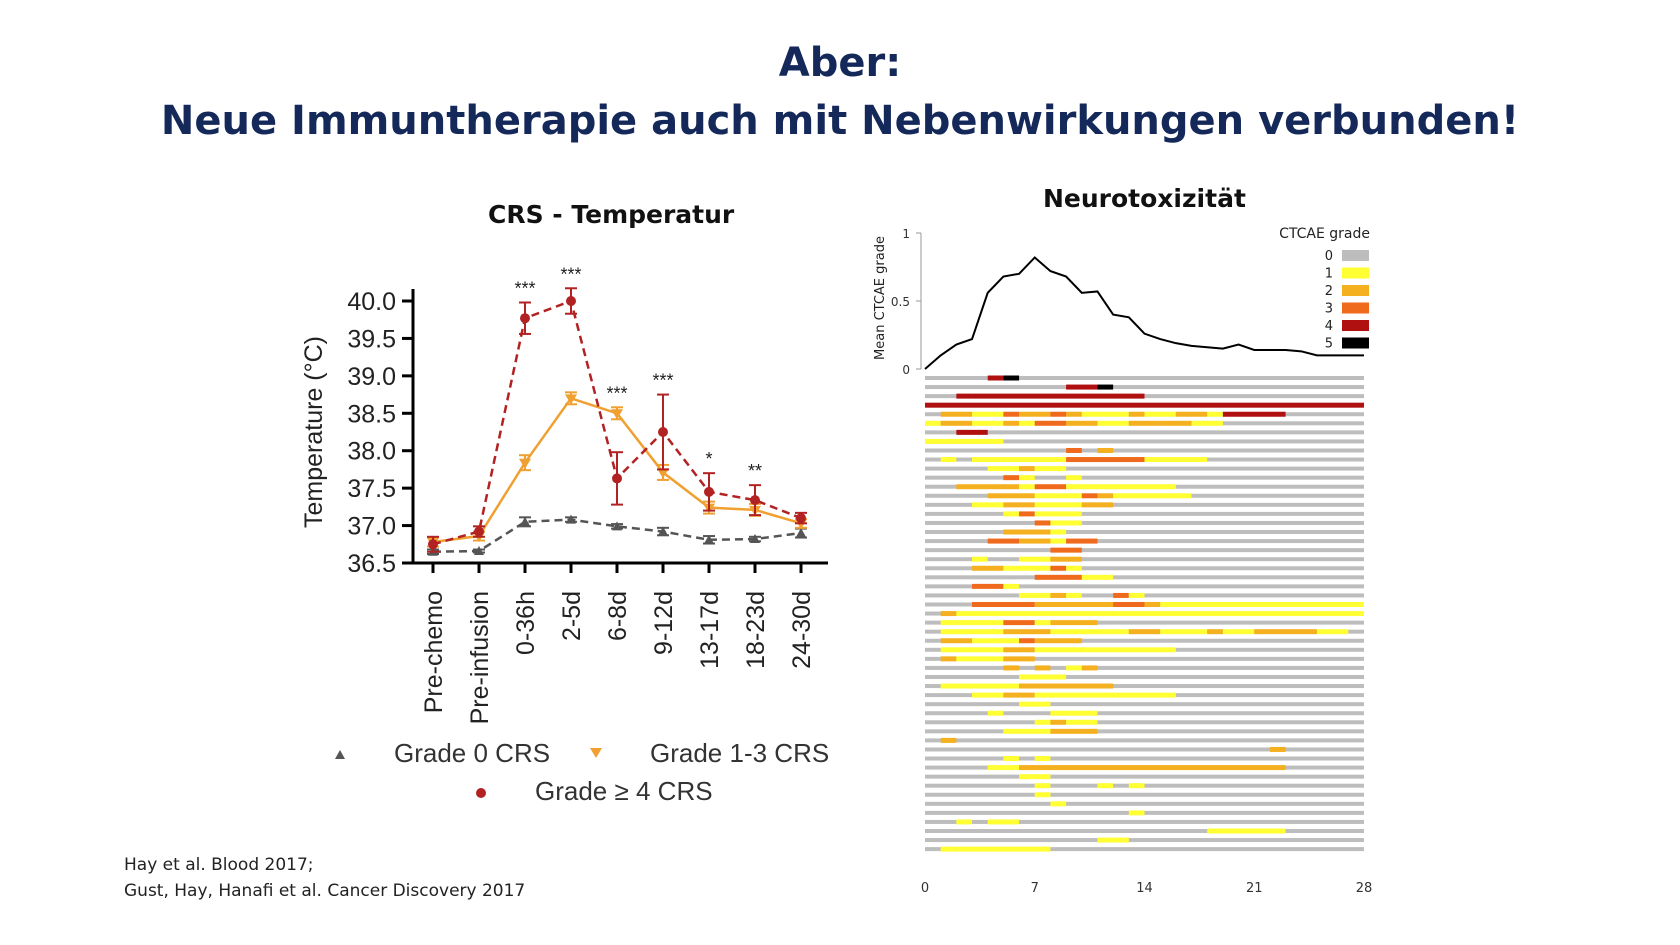 The width and height of the screenshot is (1680, 945). What do you see at coordinates (1329, 274) in the screenshot?
I see `ctcae-legend-label: 1` at bounding box center [1329, 274].